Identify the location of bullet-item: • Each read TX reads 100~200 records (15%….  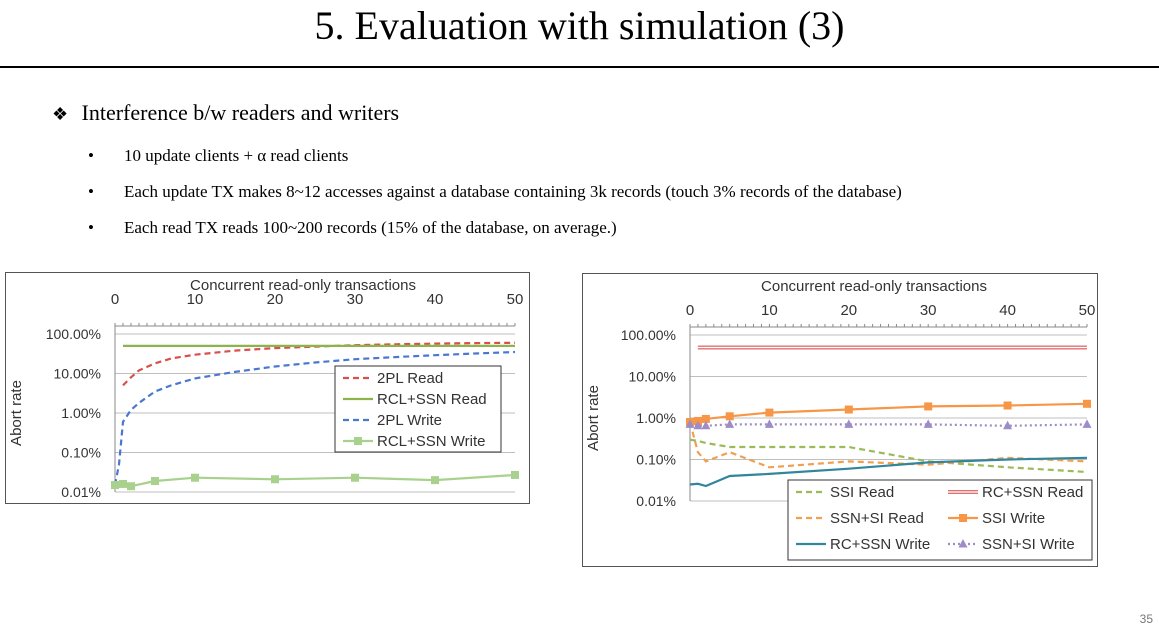
(495, 234).